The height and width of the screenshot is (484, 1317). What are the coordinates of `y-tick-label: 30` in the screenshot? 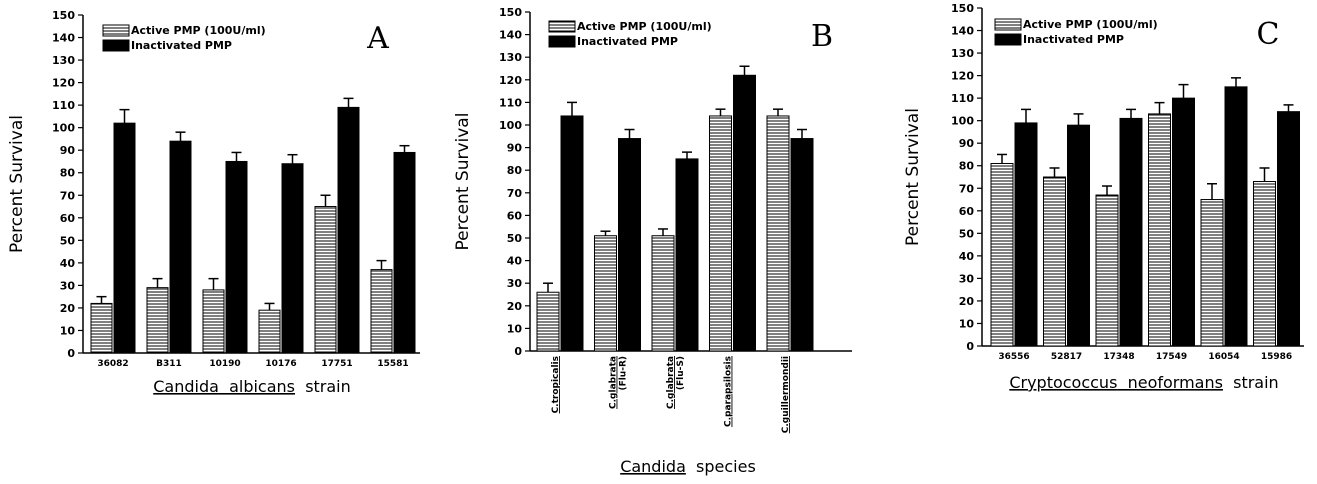 It's located at (967, 278).